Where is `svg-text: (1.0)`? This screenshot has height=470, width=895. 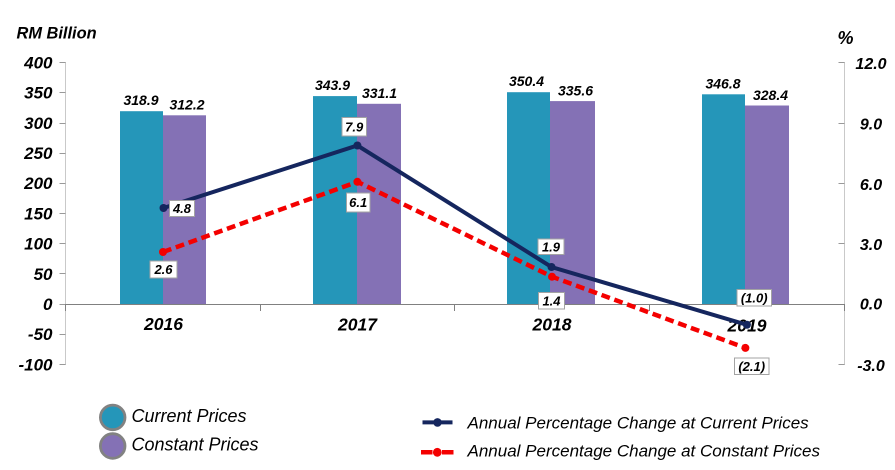 svg-text: (1.0) is located at coordinates (754, 297).